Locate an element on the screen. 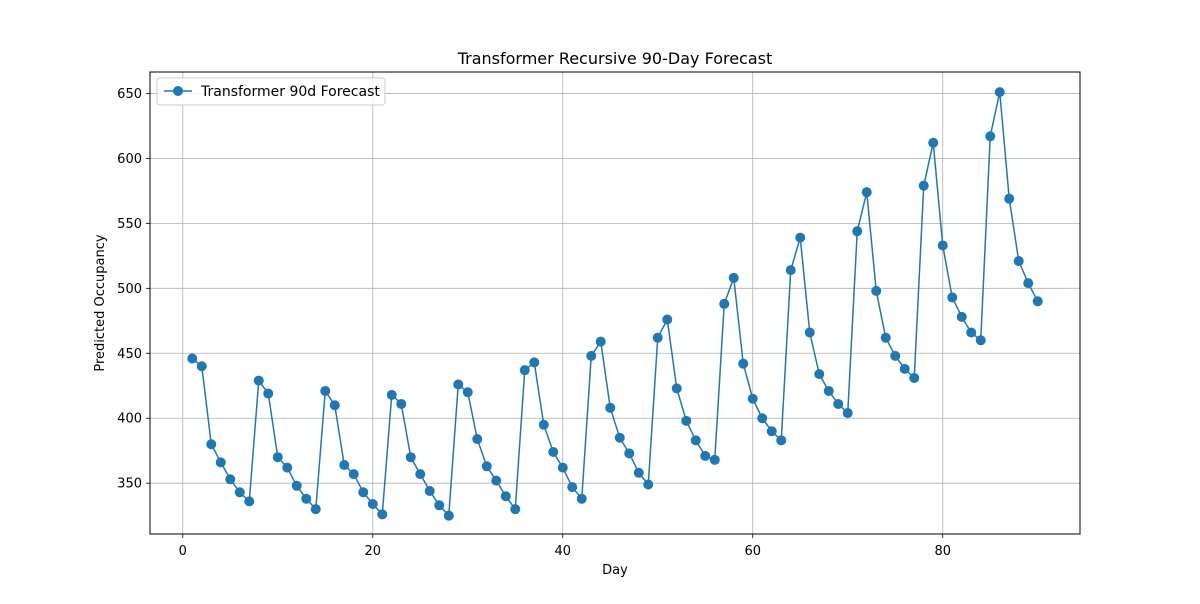 The width and height of the screenshot is (1200, 604). x-tick-label: 40 is located at coordinates (562, 551).